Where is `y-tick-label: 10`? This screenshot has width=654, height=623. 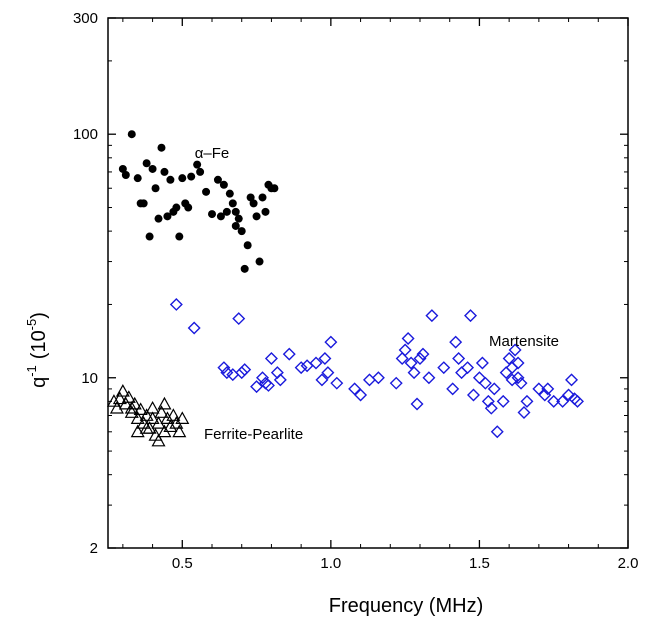 y-tick-label: 10 is located at coordinates (89, 378).